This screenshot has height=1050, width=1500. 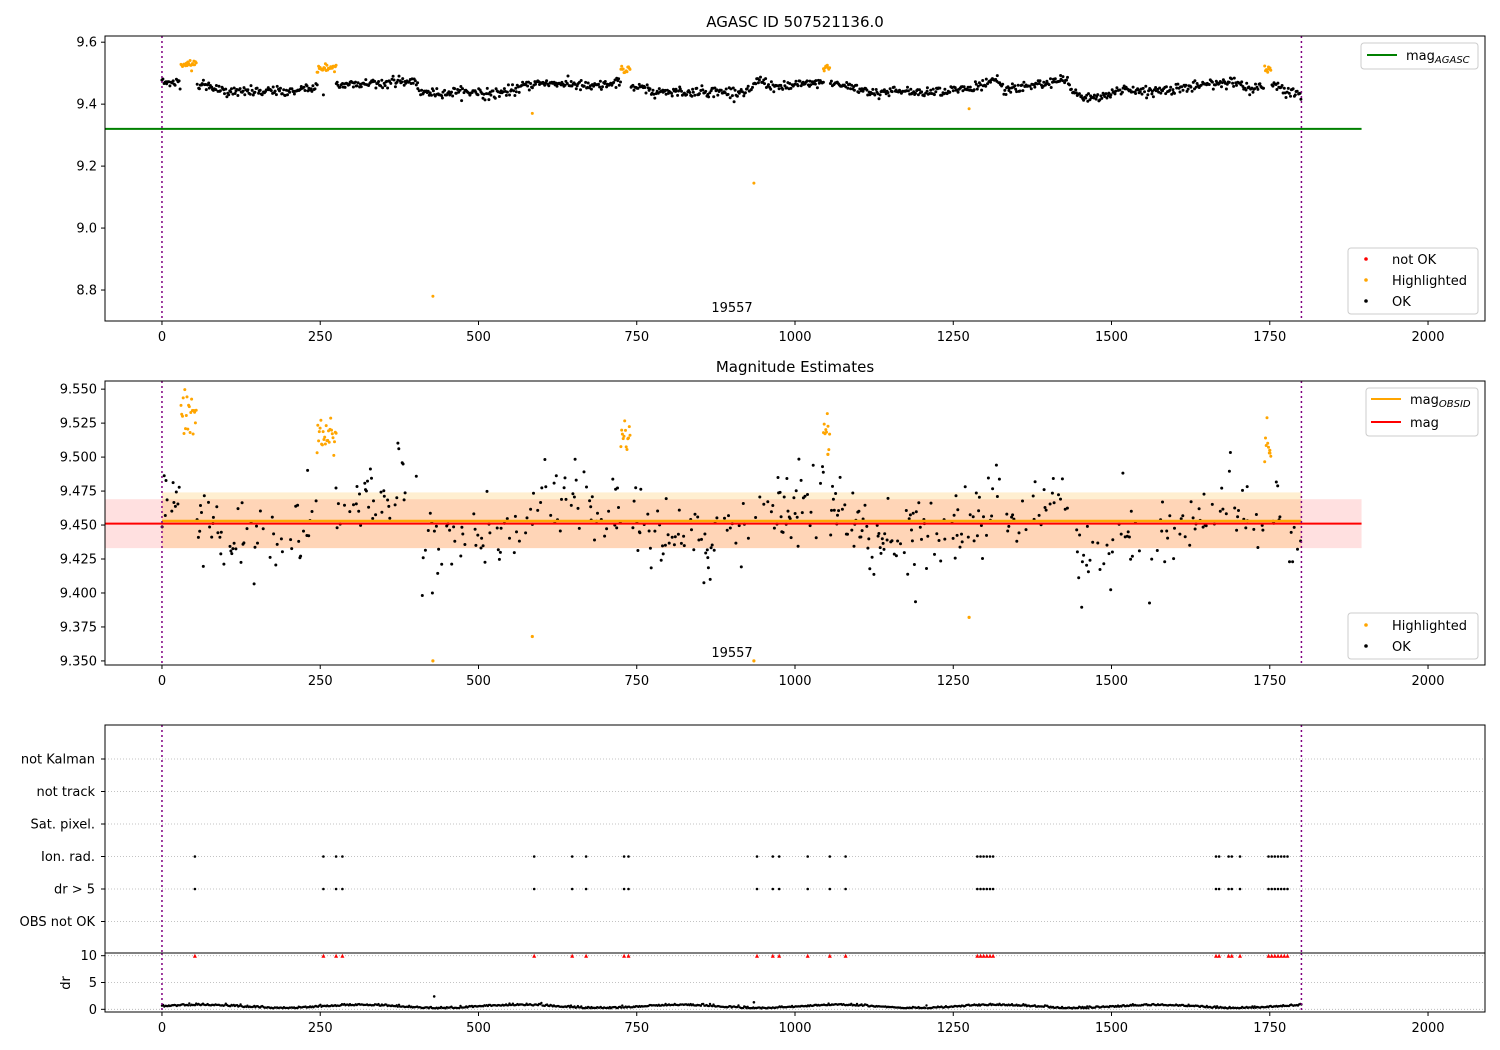 What do you see at coordinates (953, 337) in the screenshot?
I see `x-tick-label: 1250` at bounding box center [953, 337].